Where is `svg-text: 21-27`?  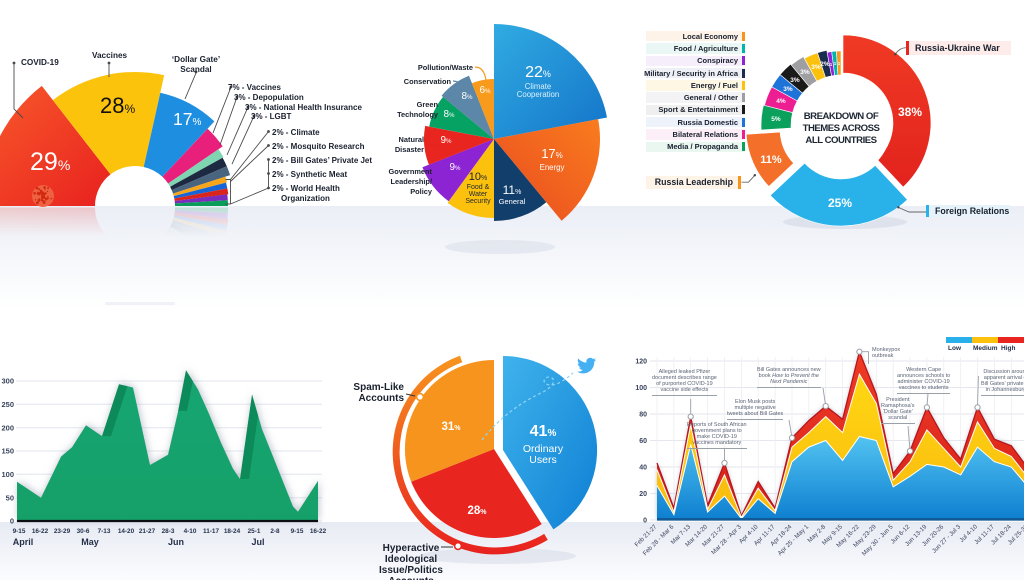
svg-text: 21-27 is located at coordinates (147, 531).